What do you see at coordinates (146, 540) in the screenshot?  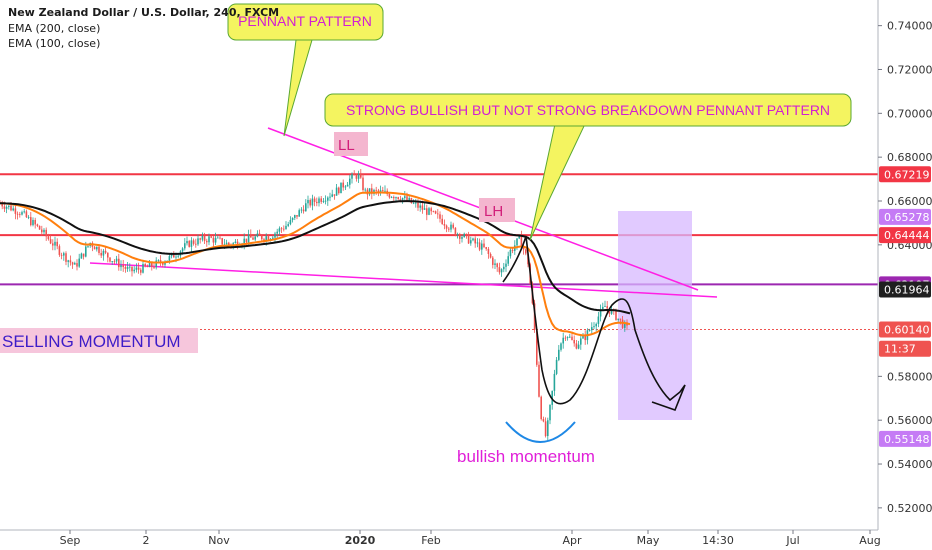 I see `time-tick-label: 2` at bounding box center [146, 540].